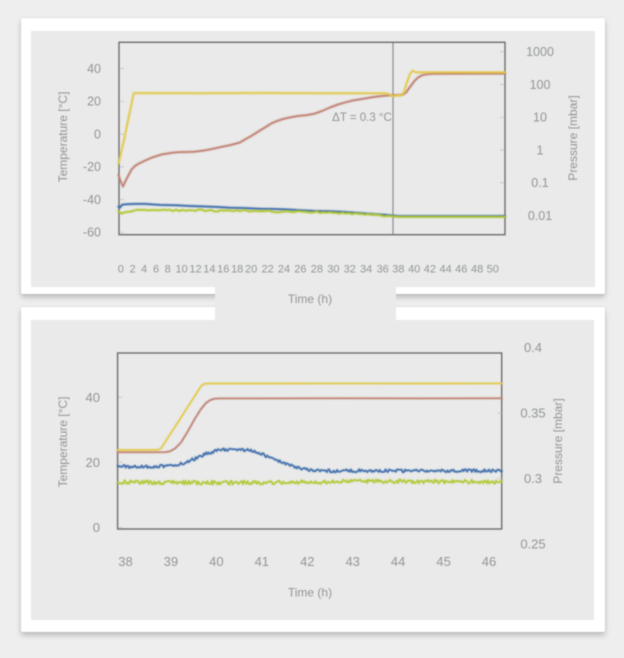 The height and width of the screenshot is (658, 624). What do you see at coordinates (92, 233) in the screenshot?
I see `svg-text: -60` at bounding box center [92, 233].